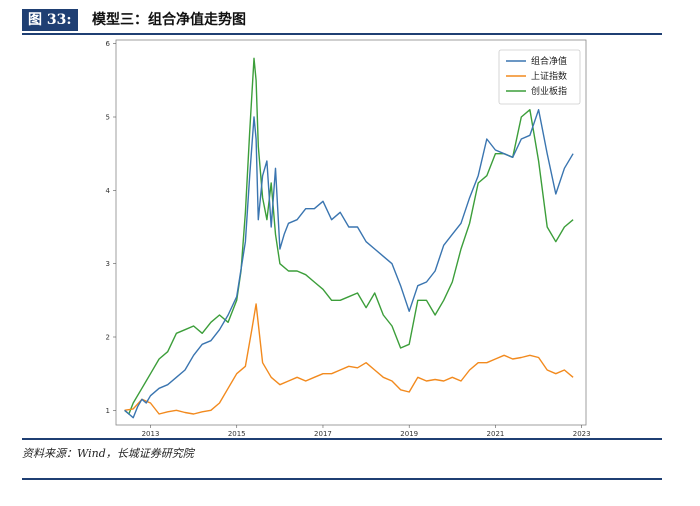 The image size is (700, 506). Describe the element at coordinates (342, 22) in the screenshot. I see `figure-header: 图 33: 模型三：组合净值走势图` at that location.